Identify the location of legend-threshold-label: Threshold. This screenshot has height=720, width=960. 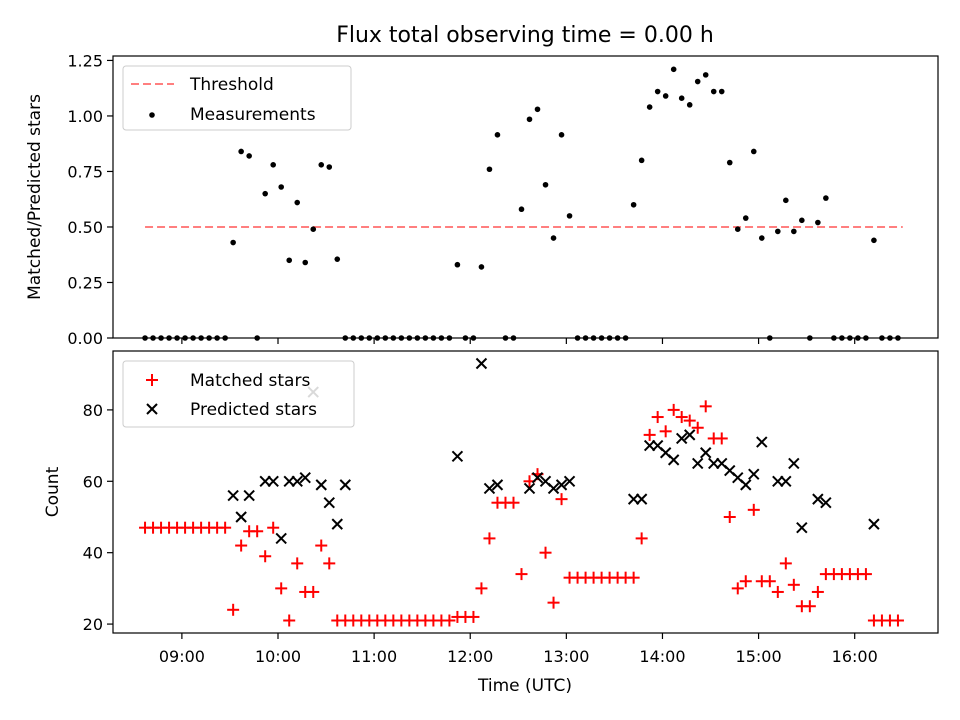
(231, 85).